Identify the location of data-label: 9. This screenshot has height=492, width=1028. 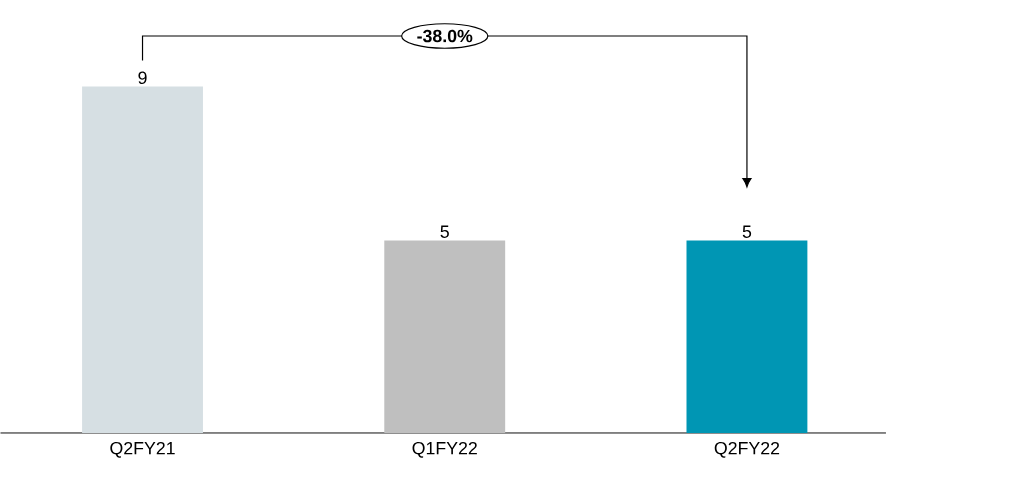
(142, 78).